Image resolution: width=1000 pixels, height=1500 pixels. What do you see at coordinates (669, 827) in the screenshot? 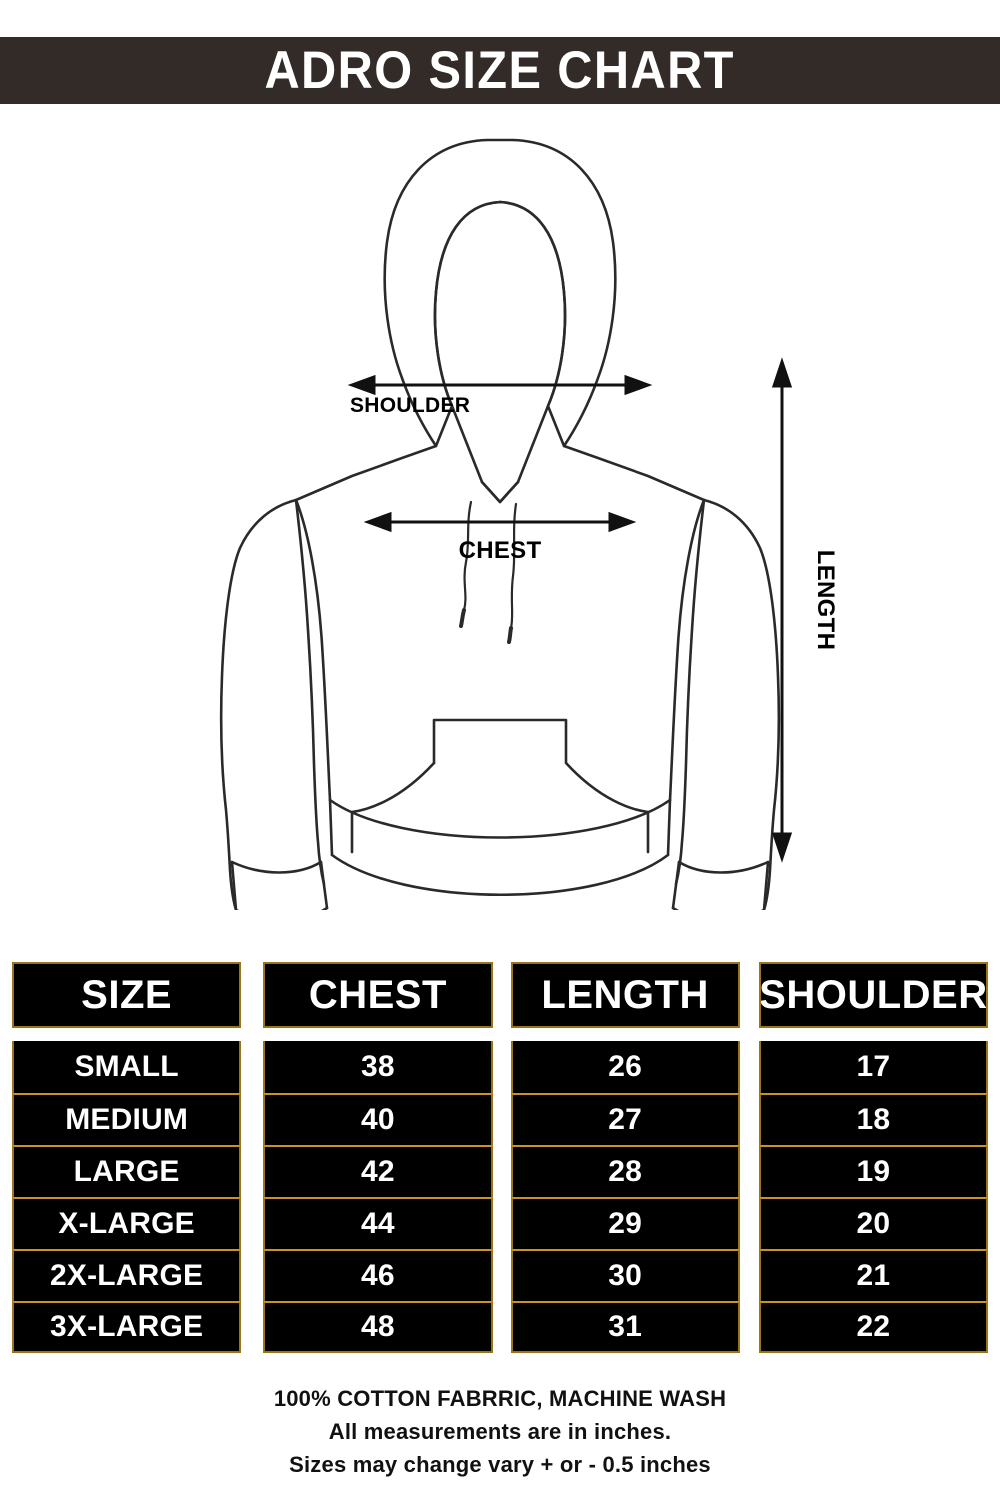
I see `waistband-right-edge` at bounding box center [669, 827].